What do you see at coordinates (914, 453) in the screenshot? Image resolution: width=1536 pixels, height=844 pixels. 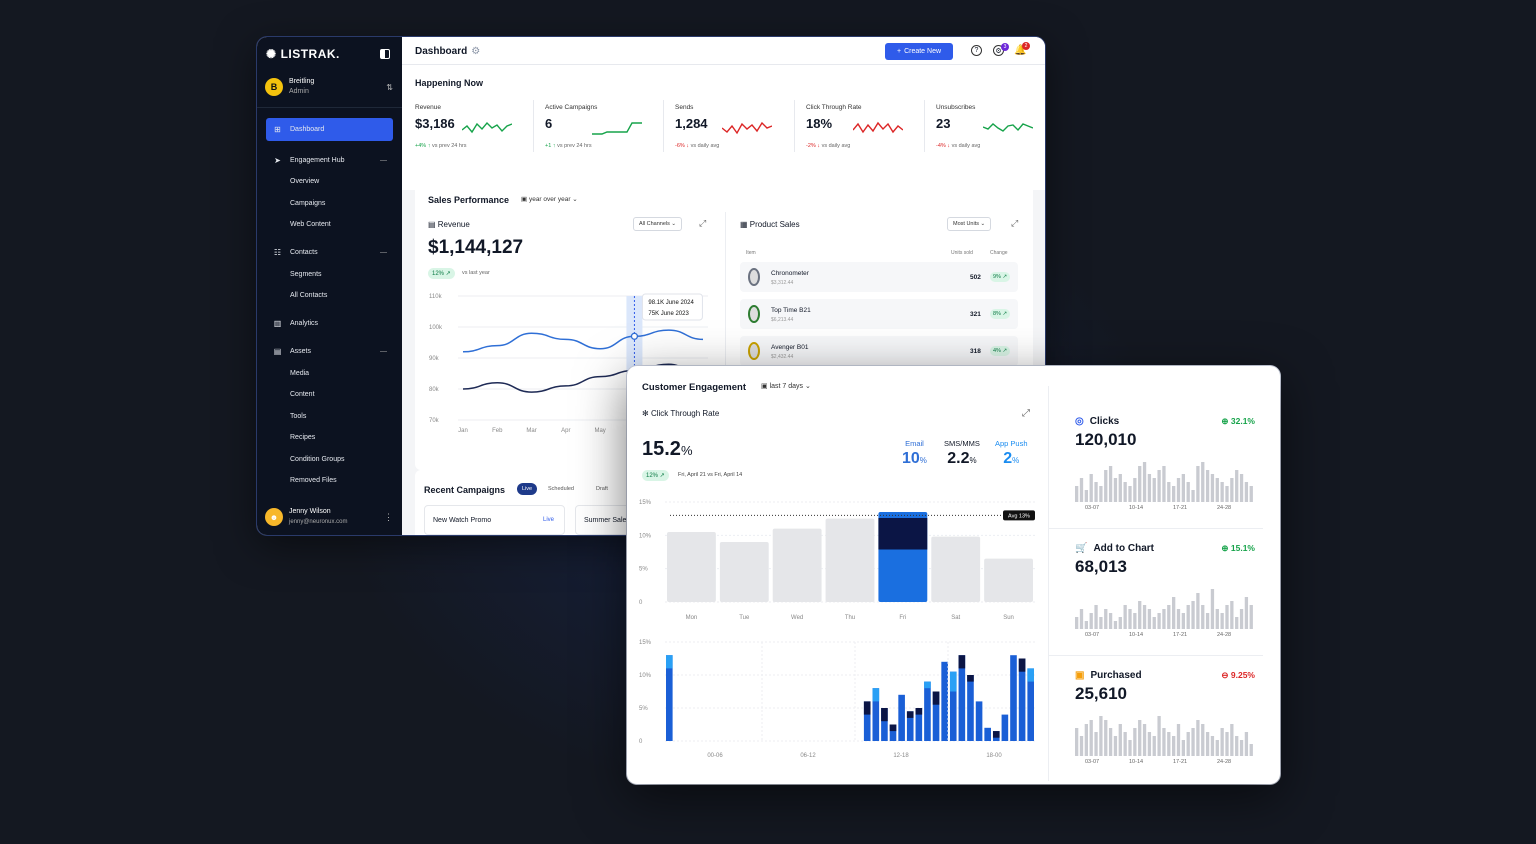 I see `channel-email: Email 10%` at bounding box center [914, 453].